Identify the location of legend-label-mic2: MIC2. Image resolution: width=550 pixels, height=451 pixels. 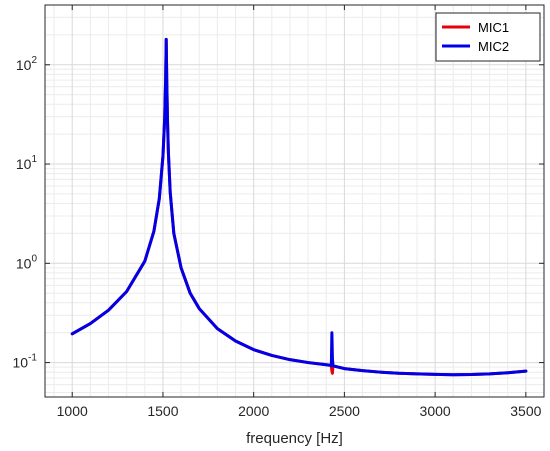
(493, 46).